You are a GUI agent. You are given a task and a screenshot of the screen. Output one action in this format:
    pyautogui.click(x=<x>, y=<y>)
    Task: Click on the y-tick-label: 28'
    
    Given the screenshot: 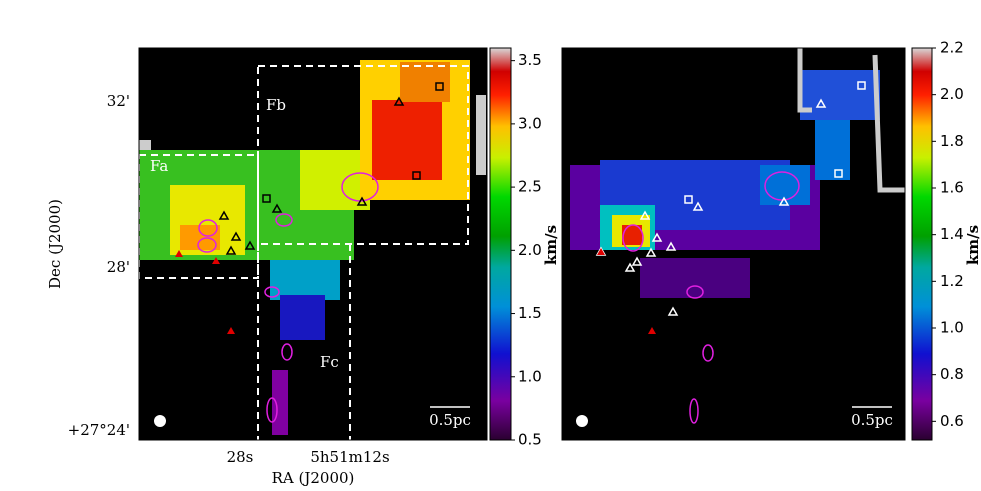 What is the action you would take?
    pyautogui.click(x=118, y=267)
    